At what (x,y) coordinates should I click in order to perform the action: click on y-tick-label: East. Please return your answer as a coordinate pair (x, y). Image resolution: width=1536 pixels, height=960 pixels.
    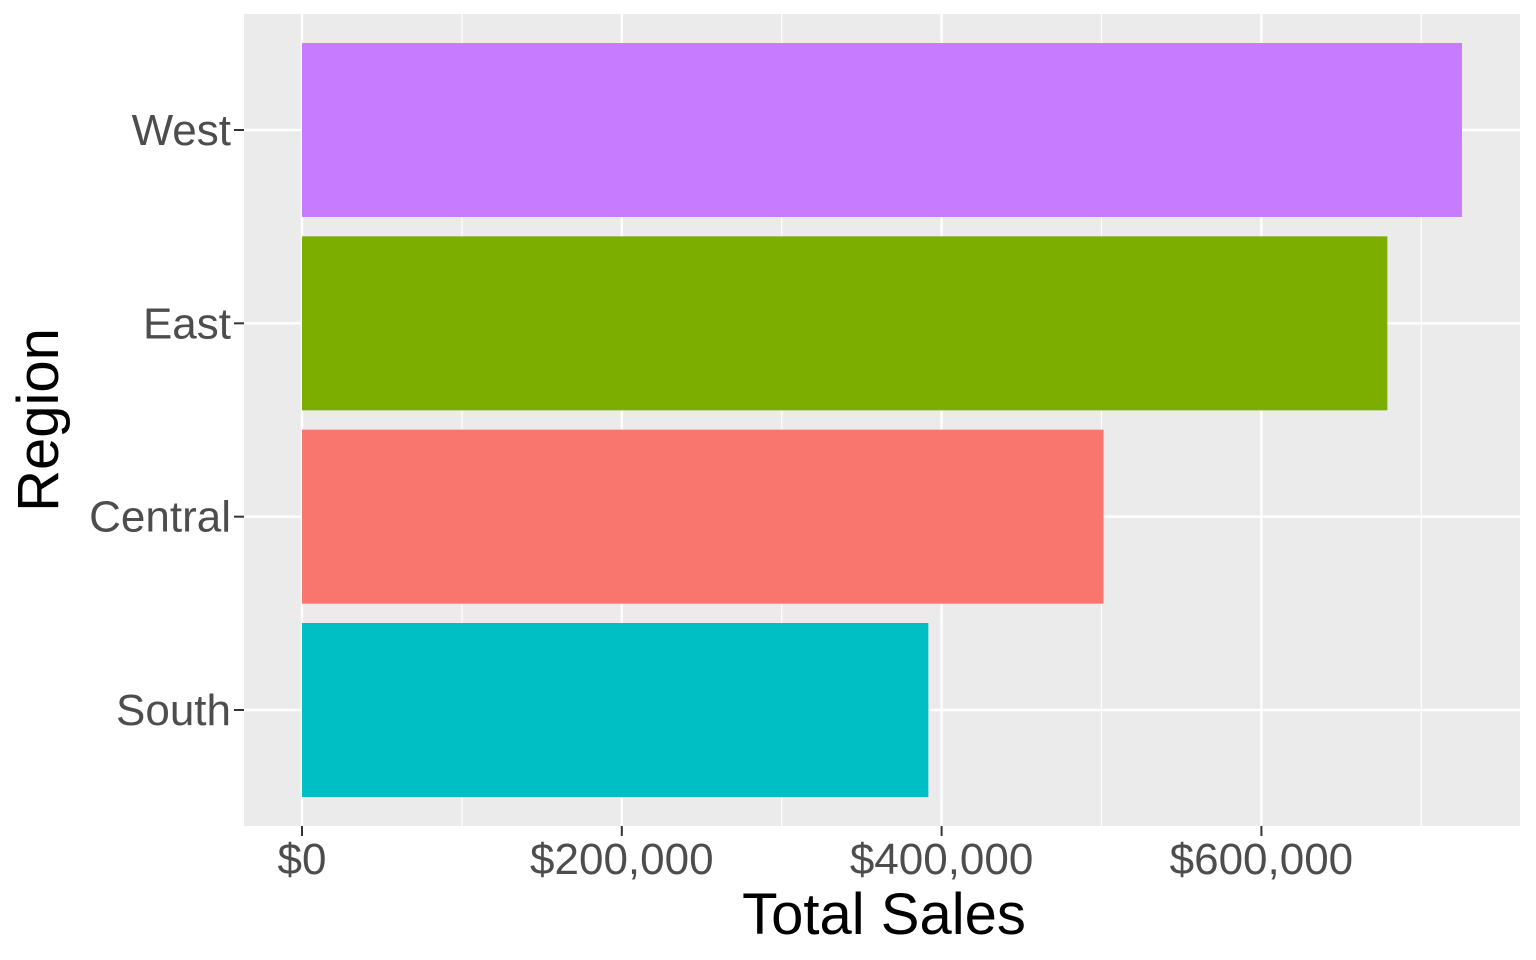
    Looking at the image, I should click on (187, 323).